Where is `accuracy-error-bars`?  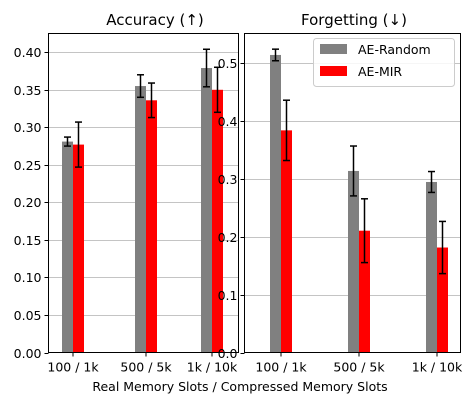 accuracy-error-bars is located at coordinates (142, 108).